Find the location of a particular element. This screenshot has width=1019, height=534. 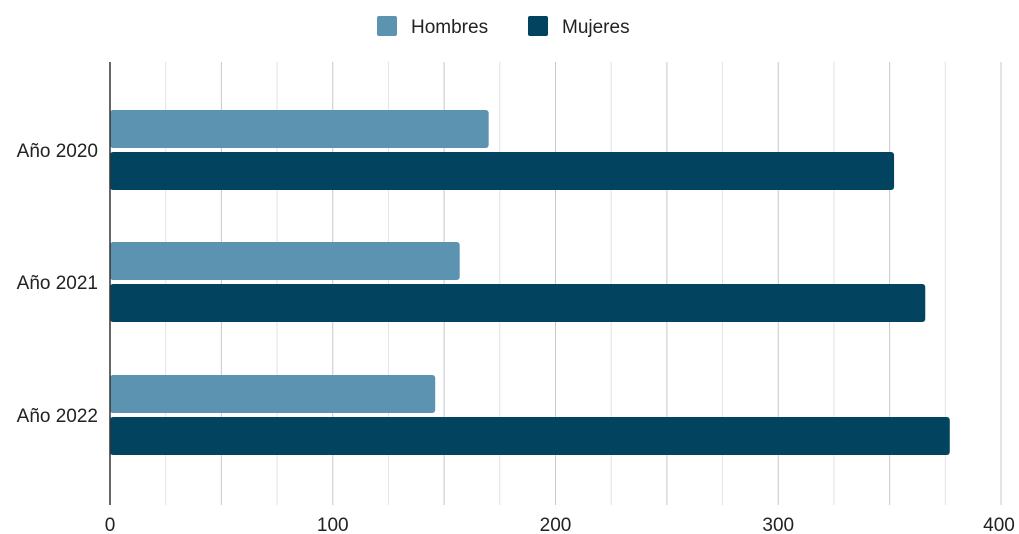

x-tick-label: 0 is located at coordinates (110, 524).